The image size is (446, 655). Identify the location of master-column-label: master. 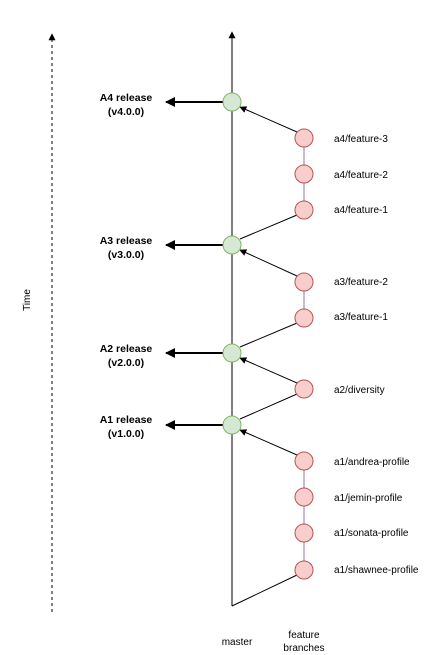
(237, 642).